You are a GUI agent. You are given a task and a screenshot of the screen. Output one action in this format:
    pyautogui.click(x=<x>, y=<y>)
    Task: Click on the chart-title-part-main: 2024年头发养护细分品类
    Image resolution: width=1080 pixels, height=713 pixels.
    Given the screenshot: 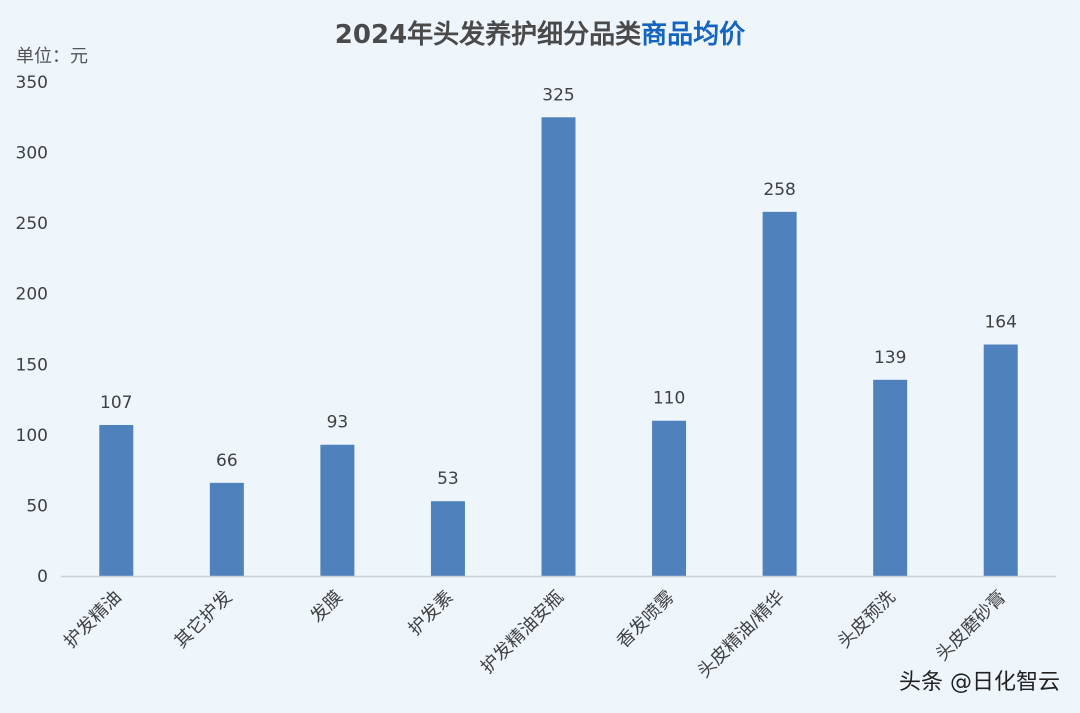 What is the action you would take?
    pyautogui.click(x=488, y=34)
    